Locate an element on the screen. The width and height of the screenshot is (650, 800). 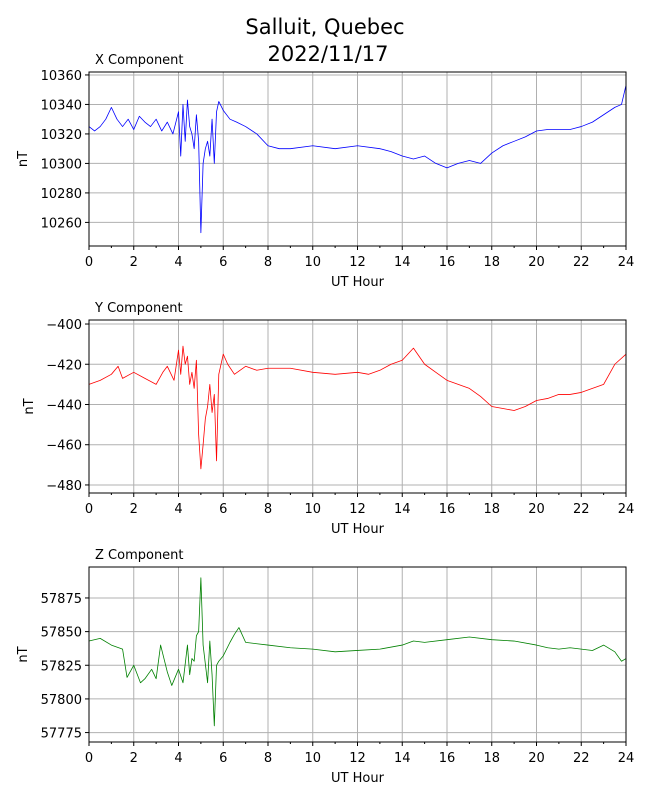
panel-2-ylabel: nT is located at coordinates (29, 406).